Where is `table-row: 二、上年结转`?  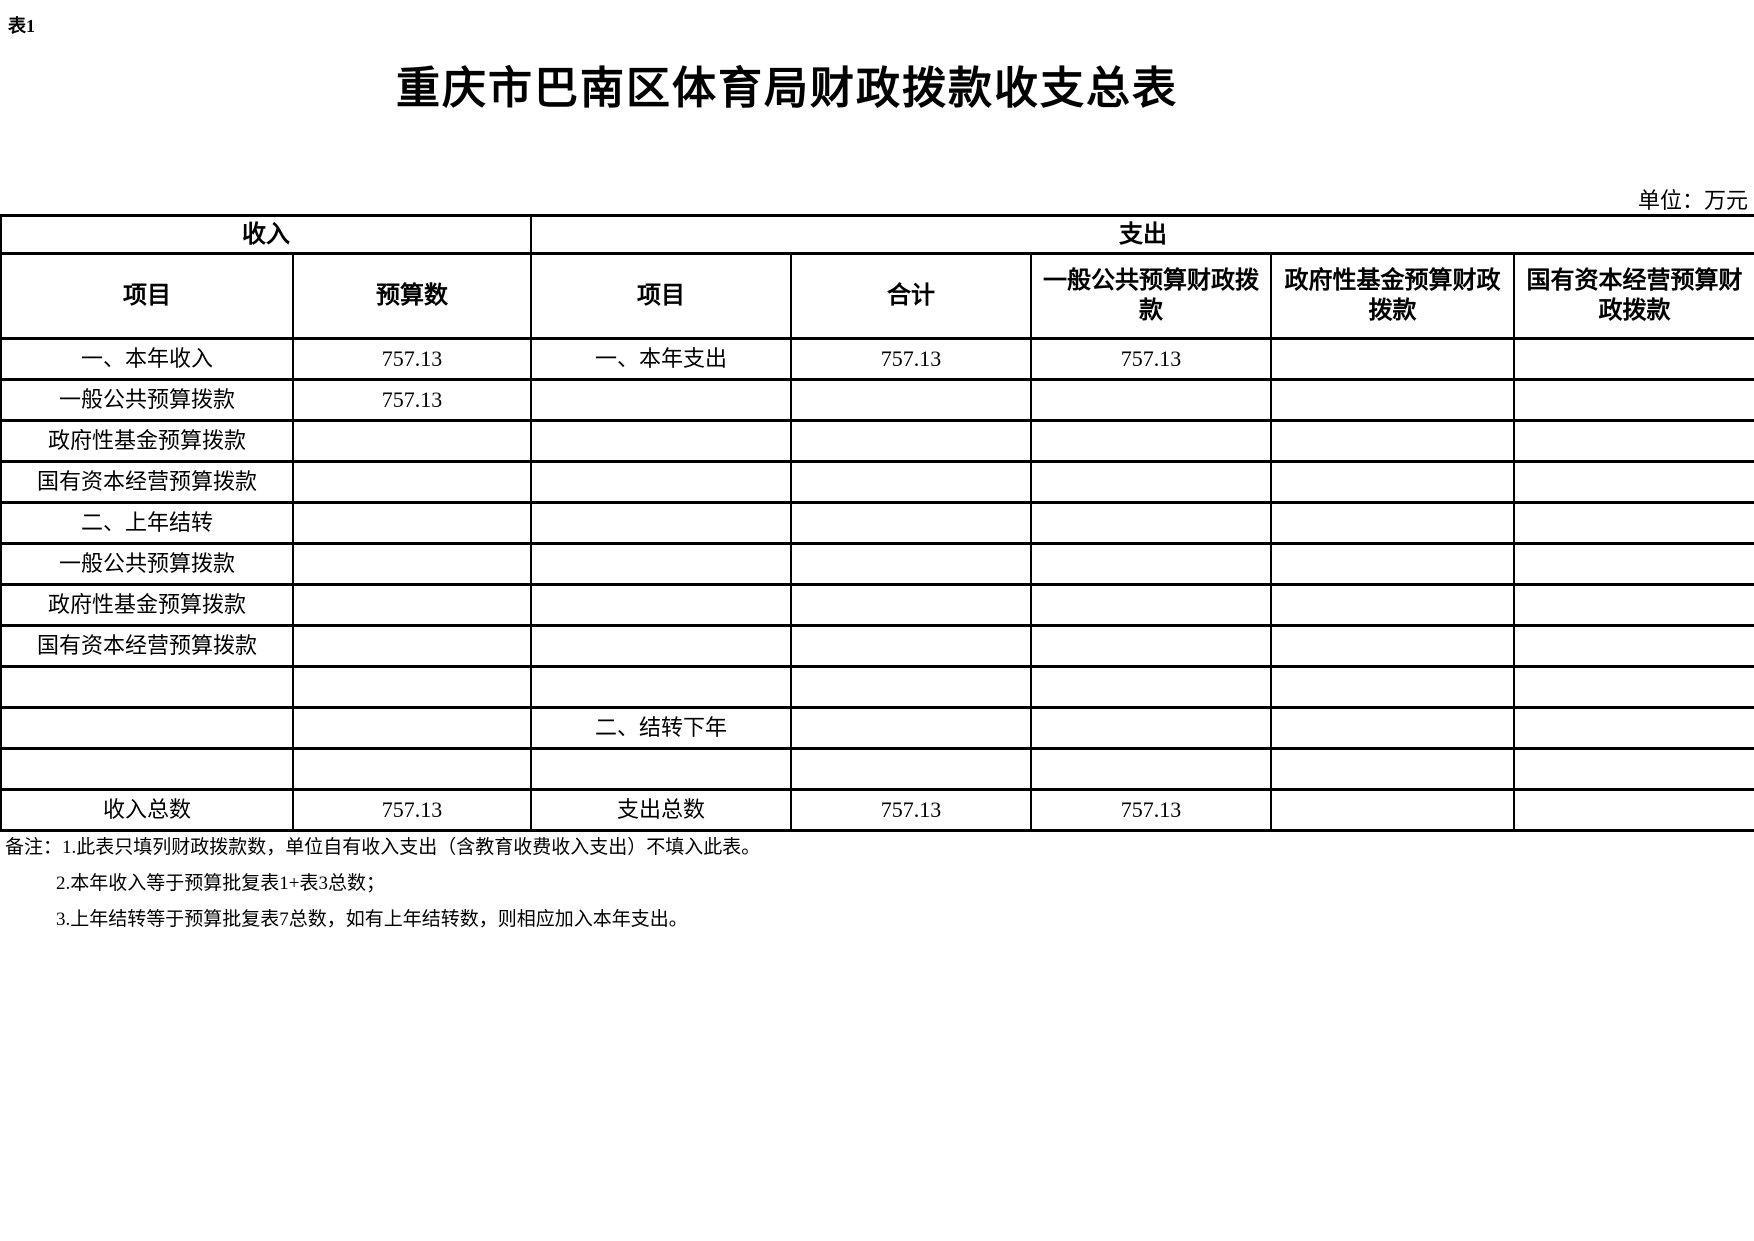 table-row: 二、上年结转 is located at coordinates (877, 523).